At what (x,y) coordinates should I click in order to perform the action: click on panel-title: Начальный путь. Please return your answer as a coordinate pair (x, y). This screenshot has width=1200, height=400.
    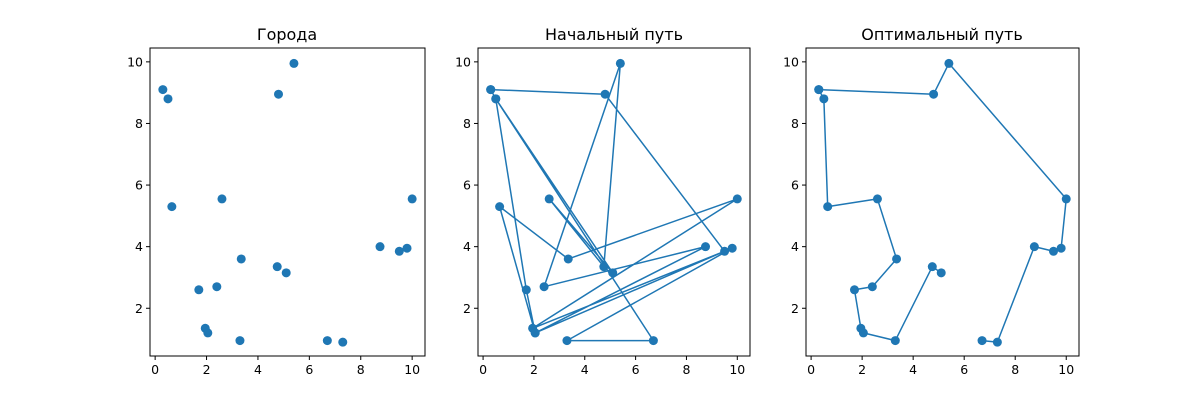
    Looking at the image, I should click on (614, 34).